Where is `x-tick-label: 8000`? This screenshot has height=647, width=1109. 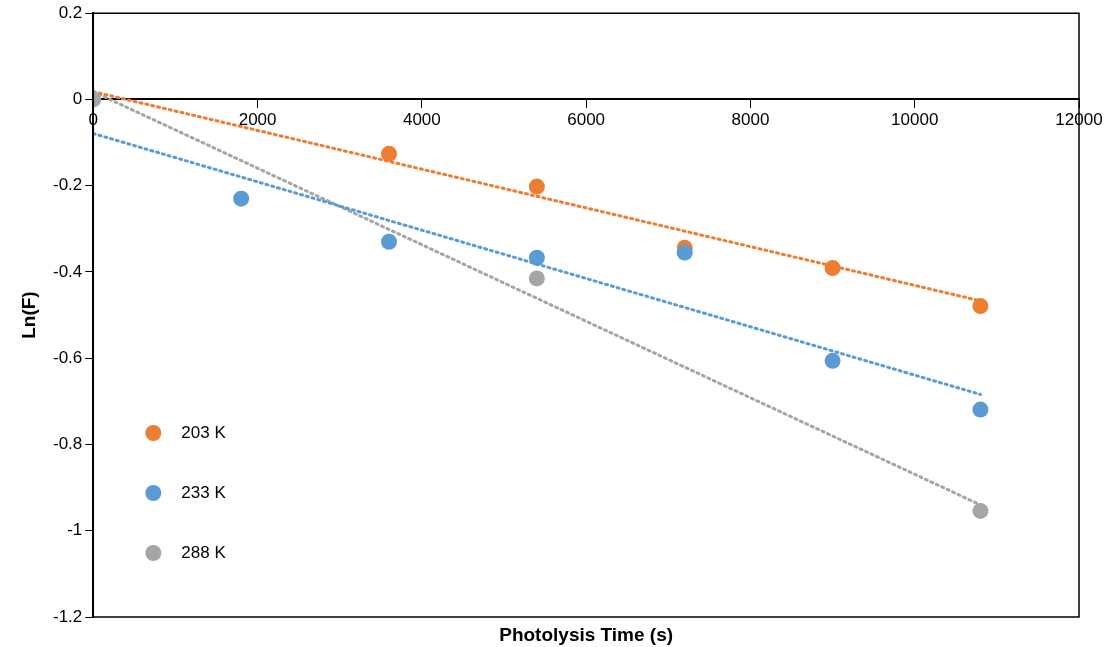 x-tick-label: 8000 is located at coordinates (750, 120).